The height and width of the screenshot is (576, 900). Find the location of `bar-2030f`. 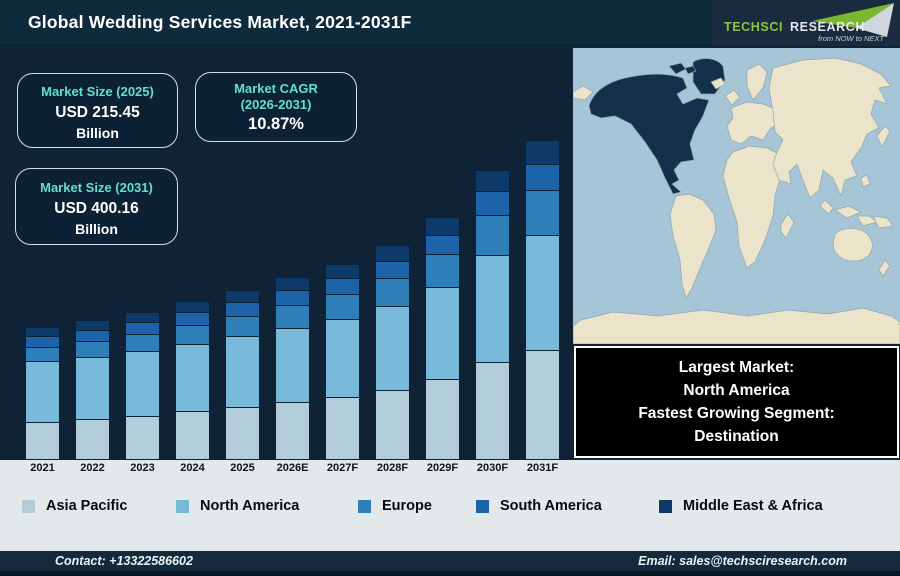

bar-2030f is located at coordinates (492, 314).